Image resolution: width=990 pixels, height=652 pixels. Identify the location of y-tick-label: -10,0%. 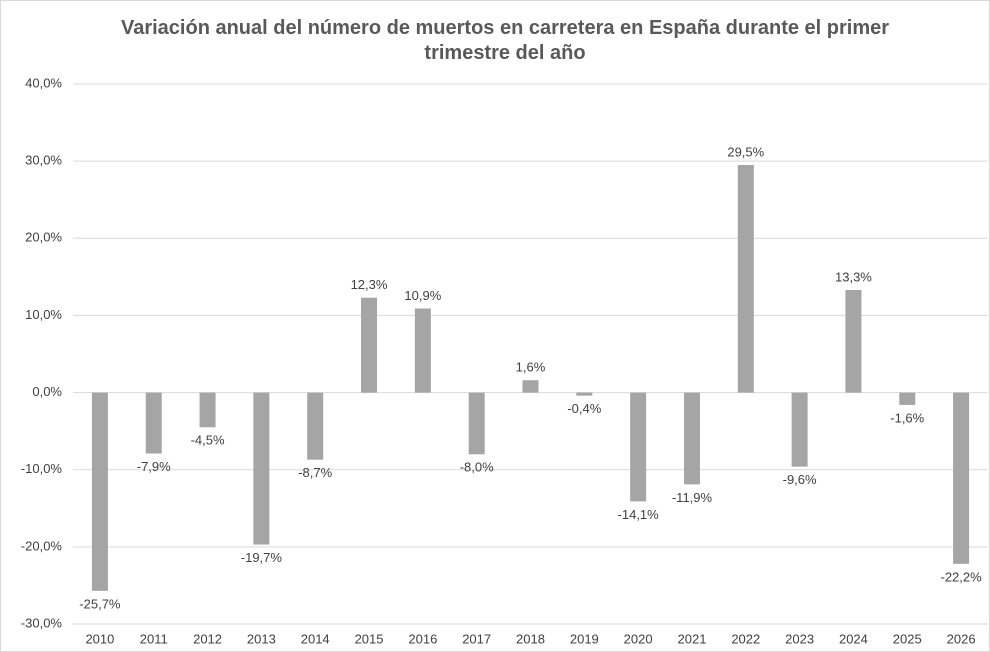
(42, 468).